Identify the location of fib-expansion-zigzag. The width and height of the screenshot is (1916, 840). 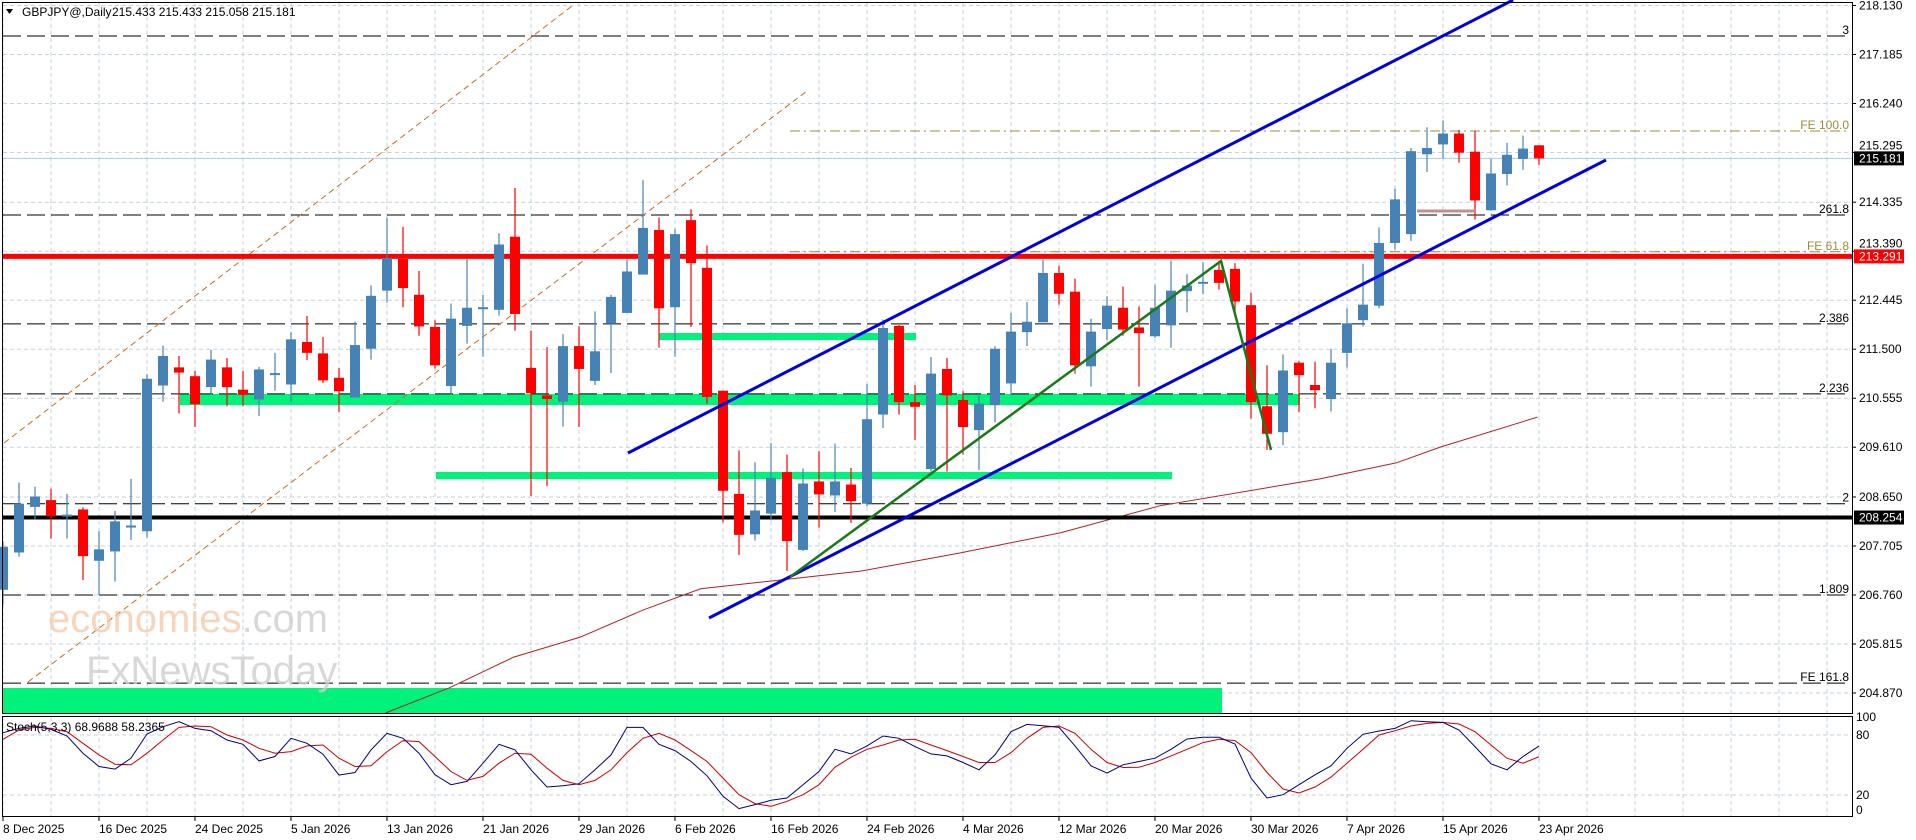
(1031, 418).